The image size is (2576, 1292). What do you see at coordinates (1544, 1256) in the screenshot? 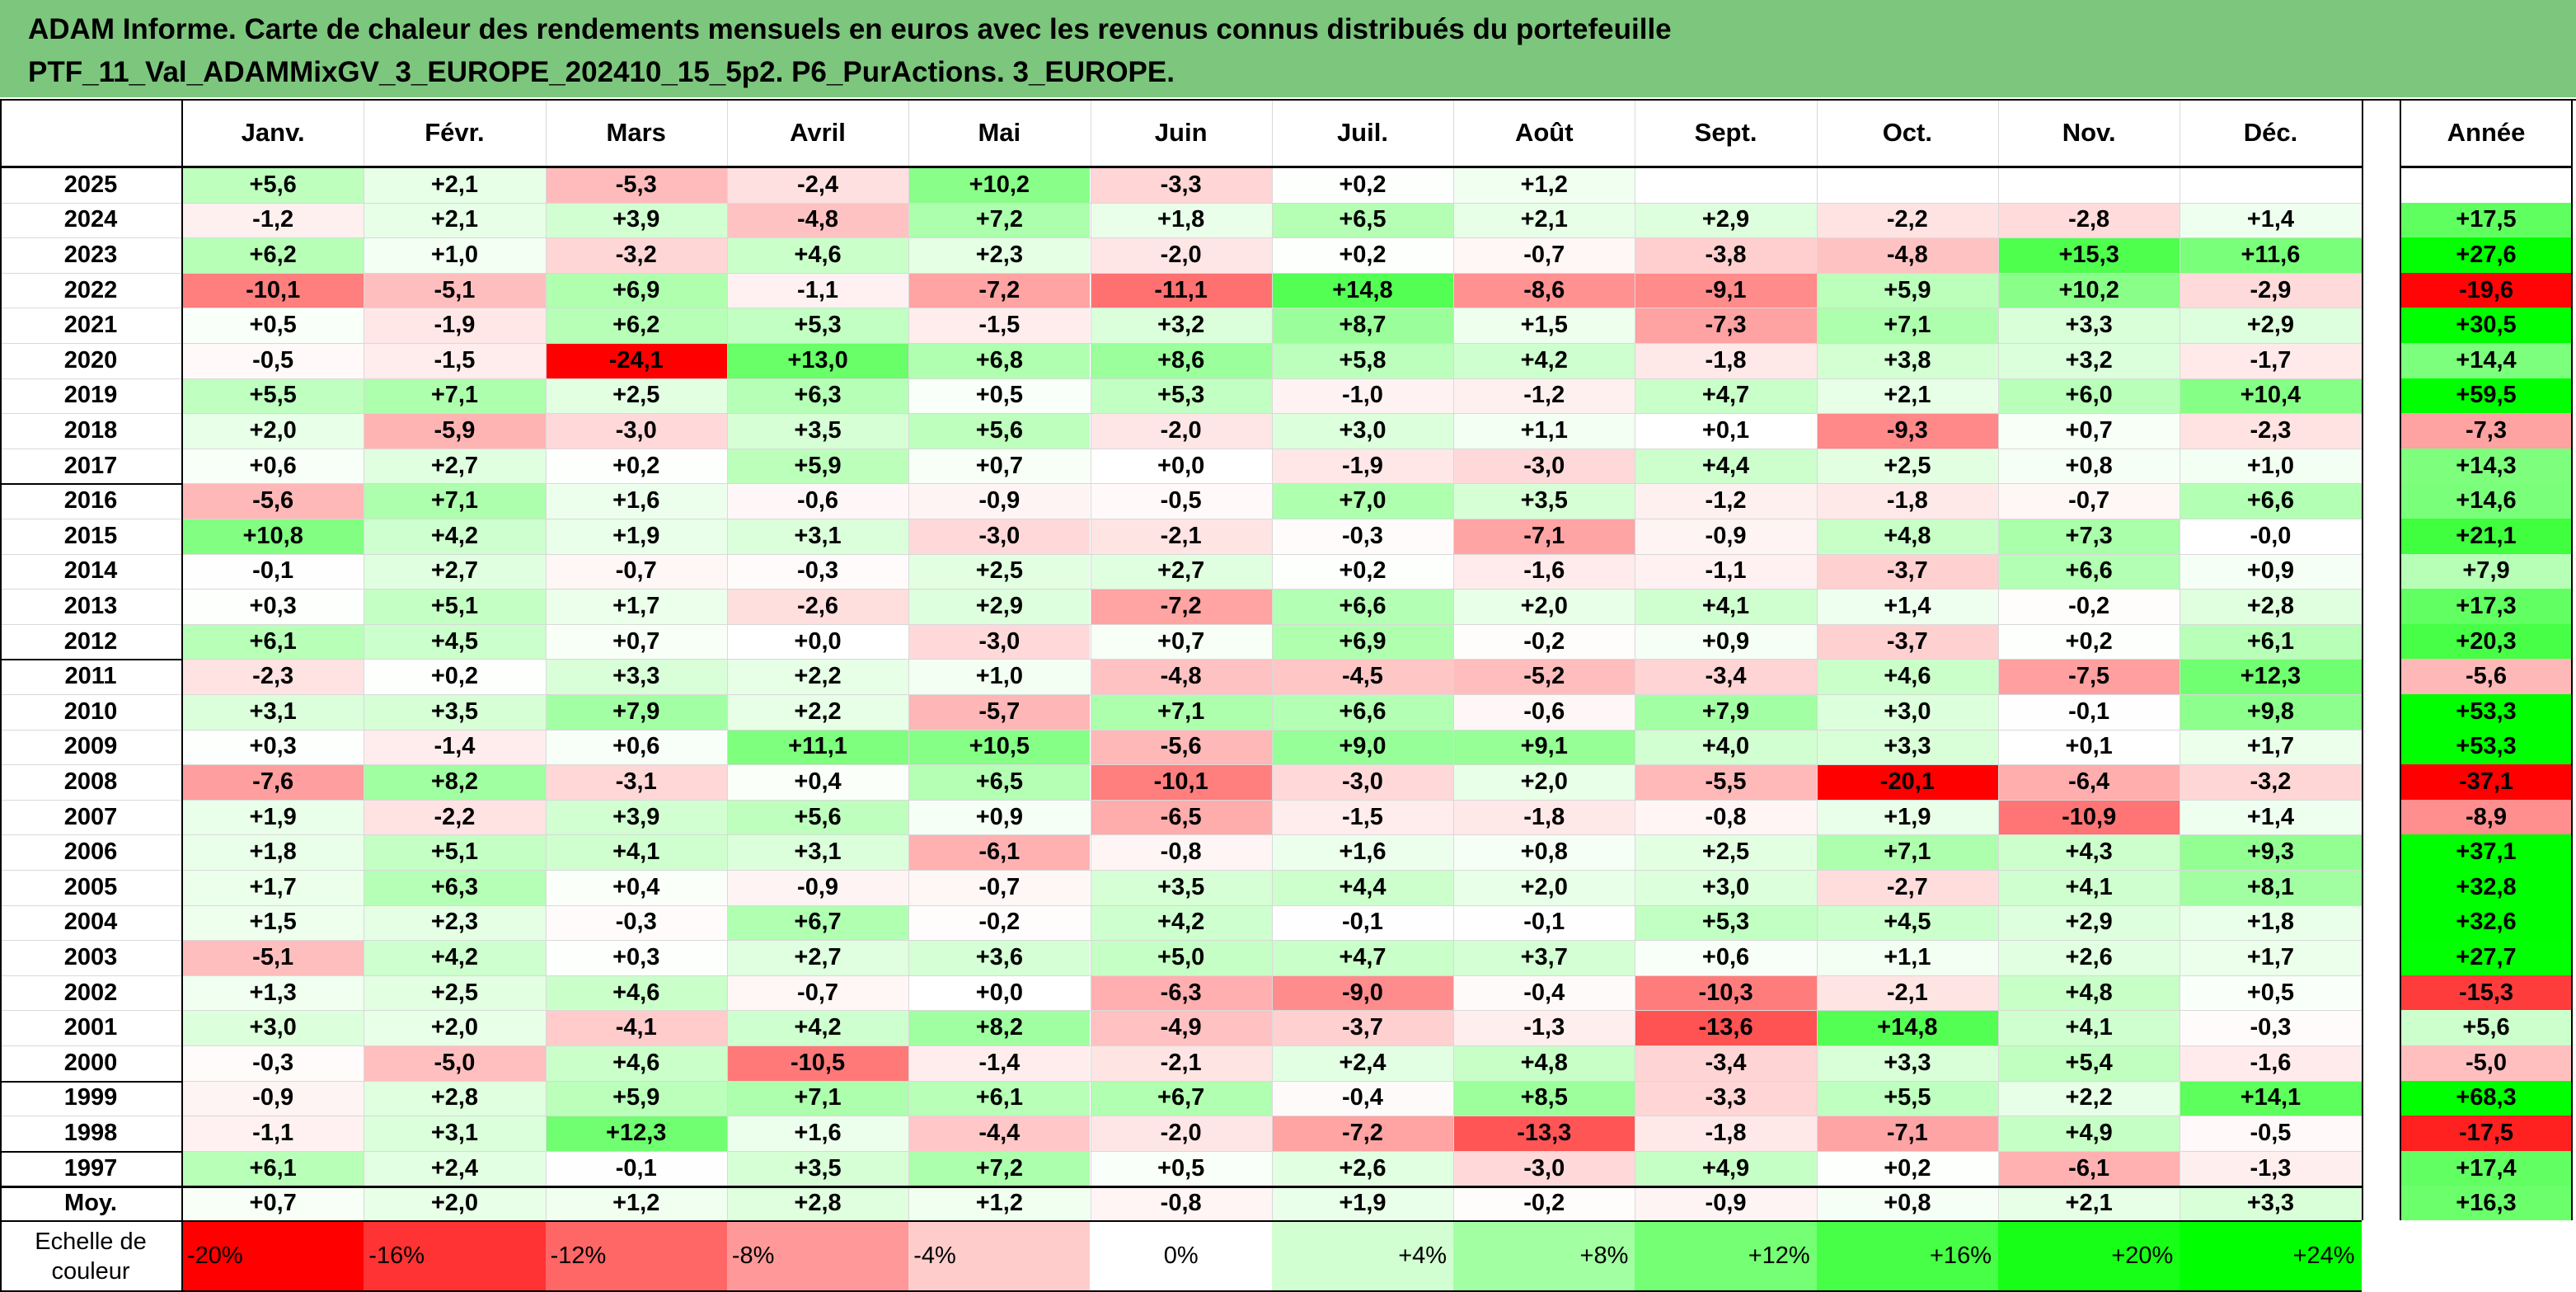
I see `color-scale-swatch: +8%` at bounding box center [1544, 1256].